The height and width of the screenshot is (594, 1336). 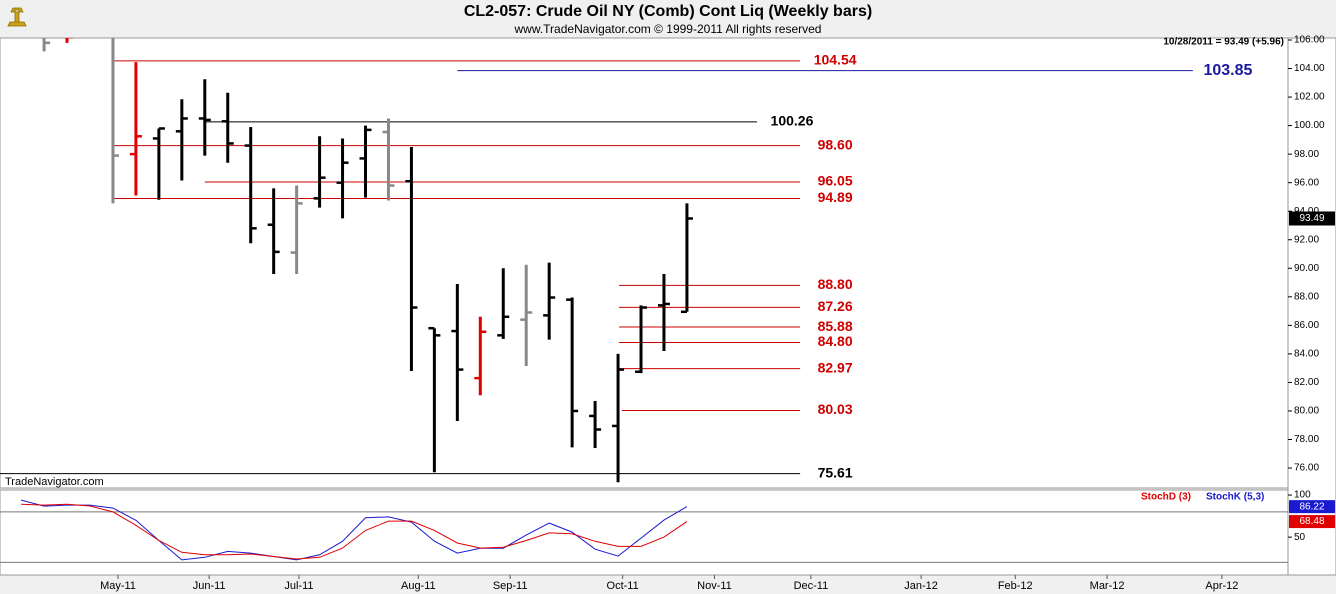 I want to click on x-tick-label: Dec-11, so click(x=811, y=586).